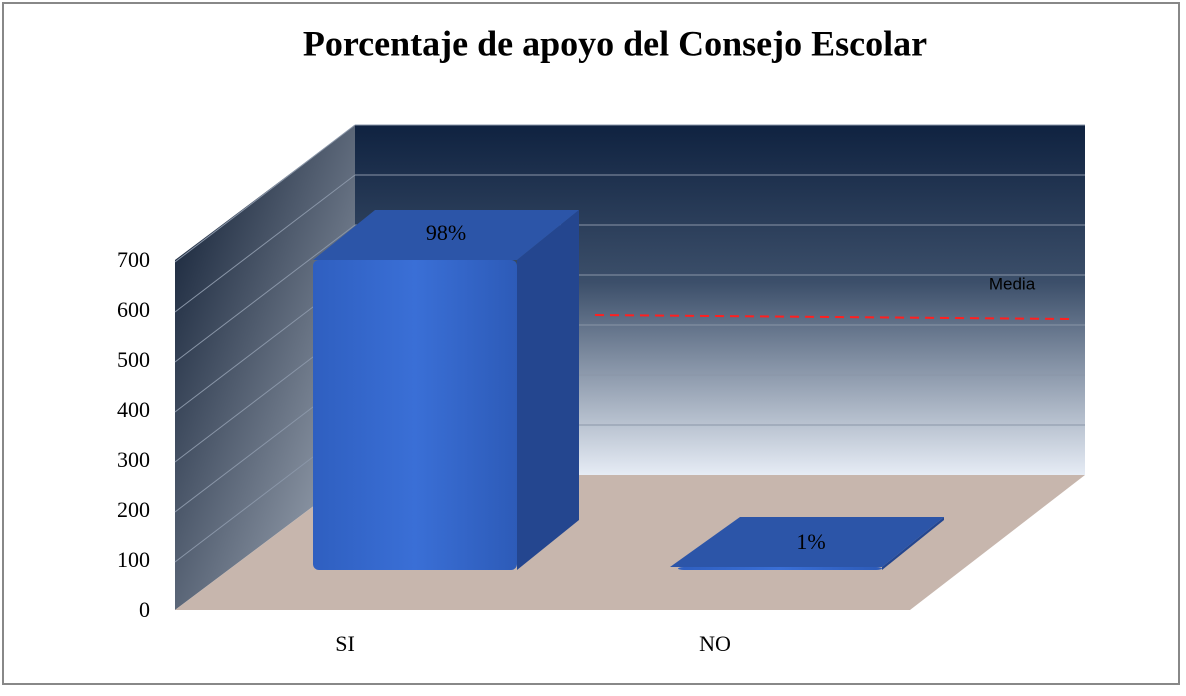 The height and width of the screenshot is (696, 1186). What do you see at coordinates (133, 559) in the screenshot?
I see `y-tick-label: 100` at bounding box center [133, 559].